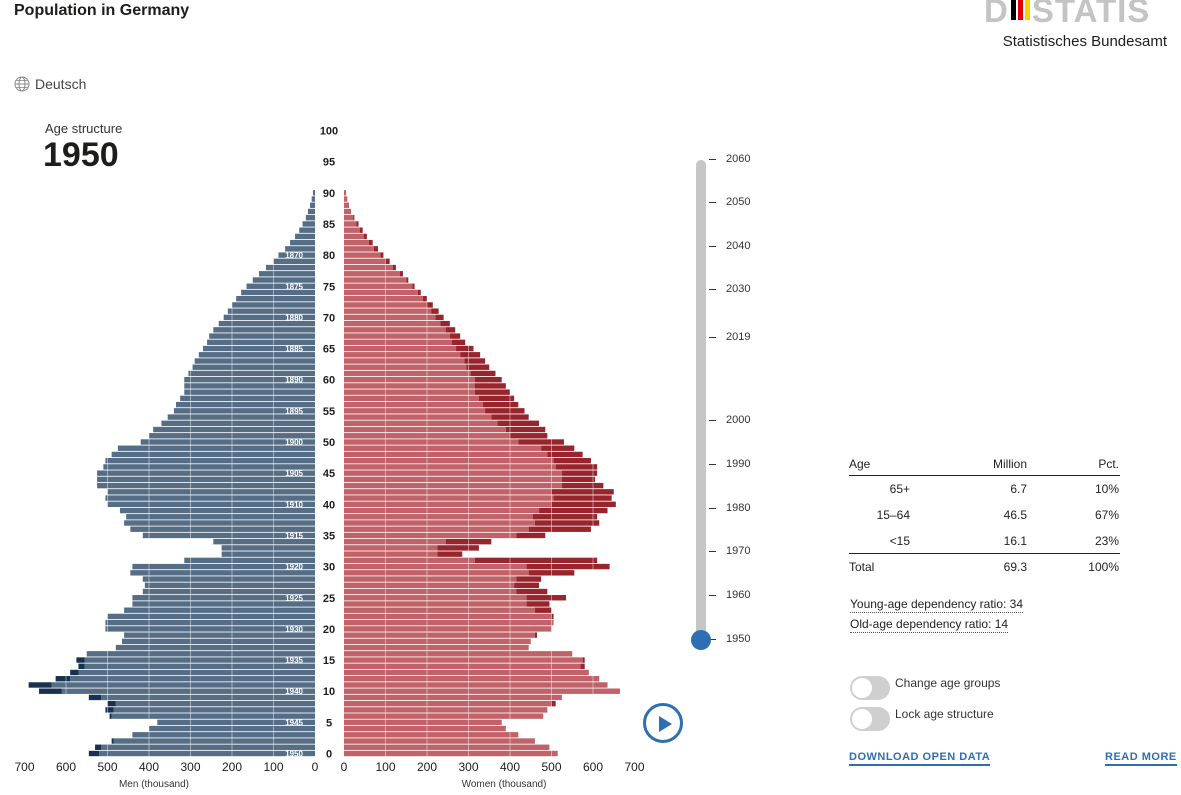 Image resolution: width=1181 pixels, height=795 pixels. I want to click on x-tick-label-men: 300, so click(190, 767).